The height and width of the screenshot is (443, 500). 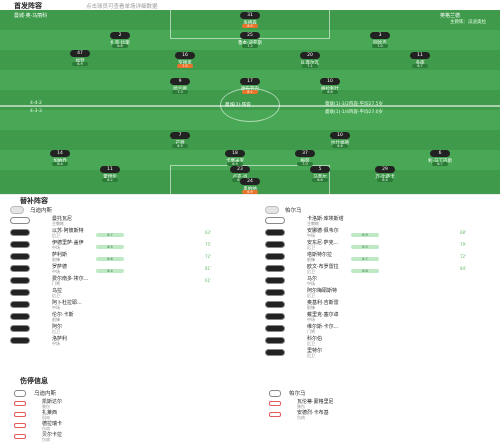 I want to click on away-coach: 主教练：瓜迪奥拉, so click(x=468, y=22).